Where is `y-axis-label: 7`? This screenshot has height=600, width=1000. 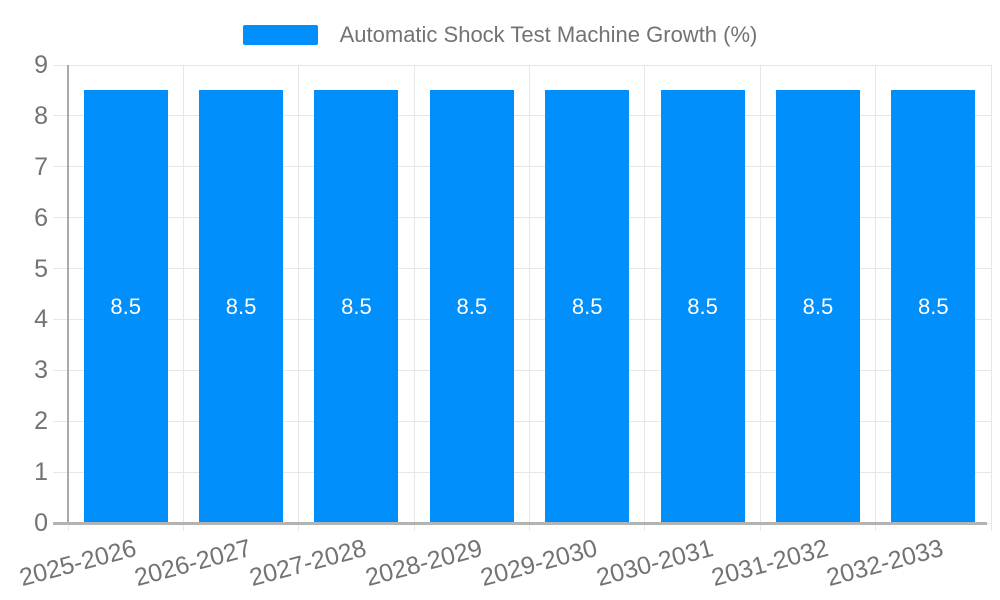 y-axis-label: 7 is located at coordinates (41, 166).